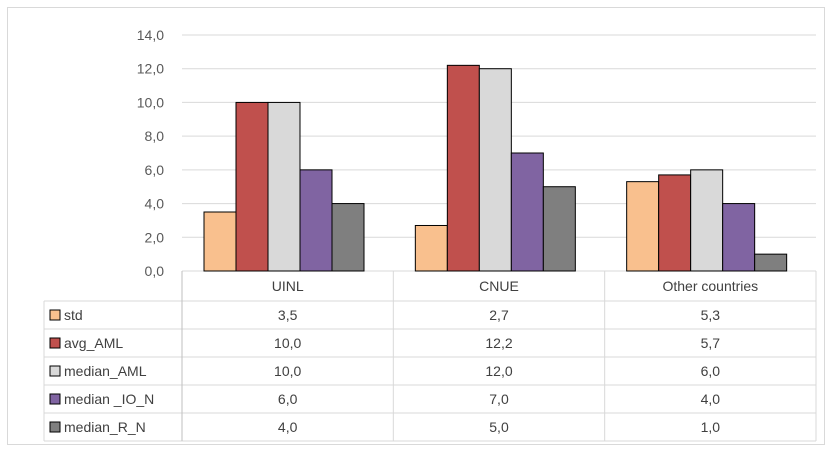 The height and width of the screenshot is (452, 832). Describe the element at coordinates (155, 204) in the screenshot. I see `y-tick-label: 4,0` at that location.